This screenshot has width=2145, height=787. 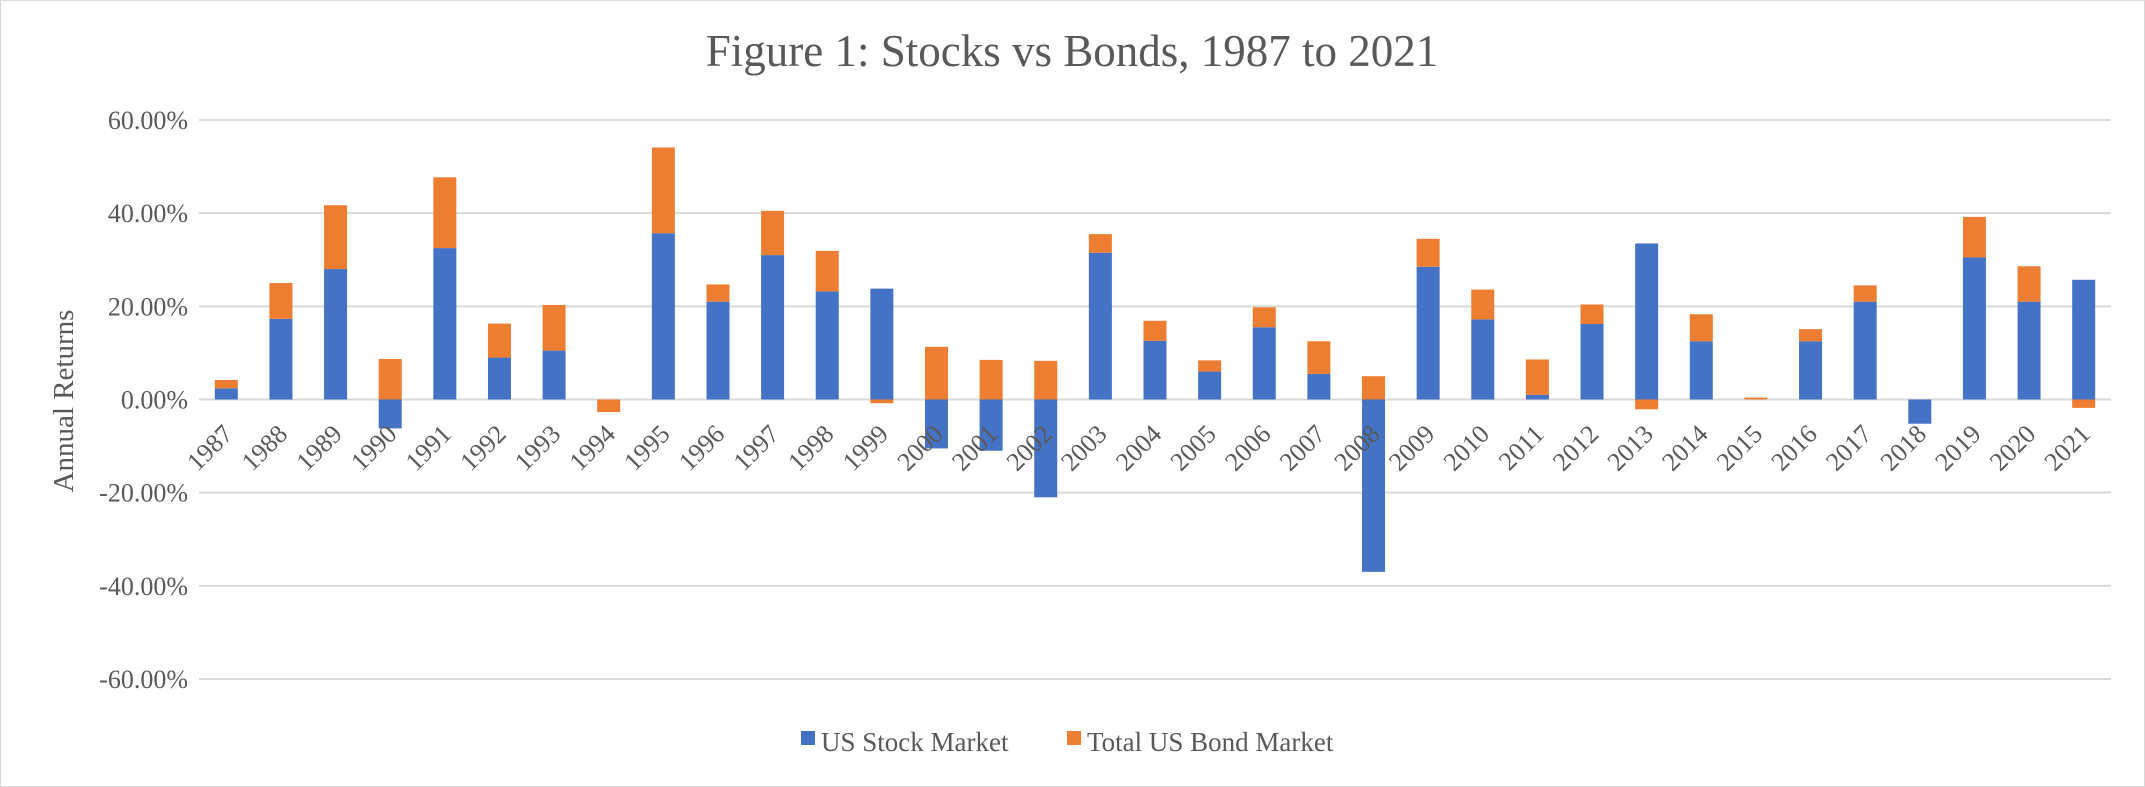 I want to click on legend-swatch-total-us-bond-market, so click(x=1074, y=738).